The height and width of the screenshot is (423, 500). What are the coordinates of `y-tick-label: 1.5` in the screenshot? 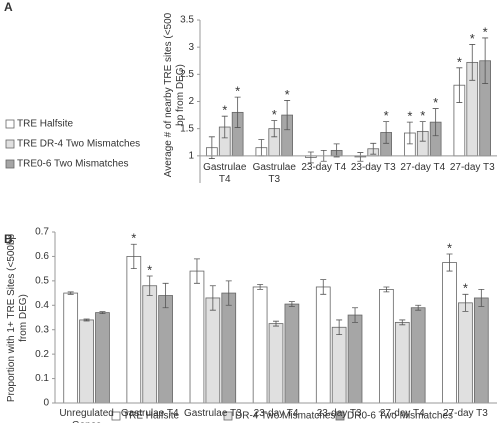 It's located at (187, 128).